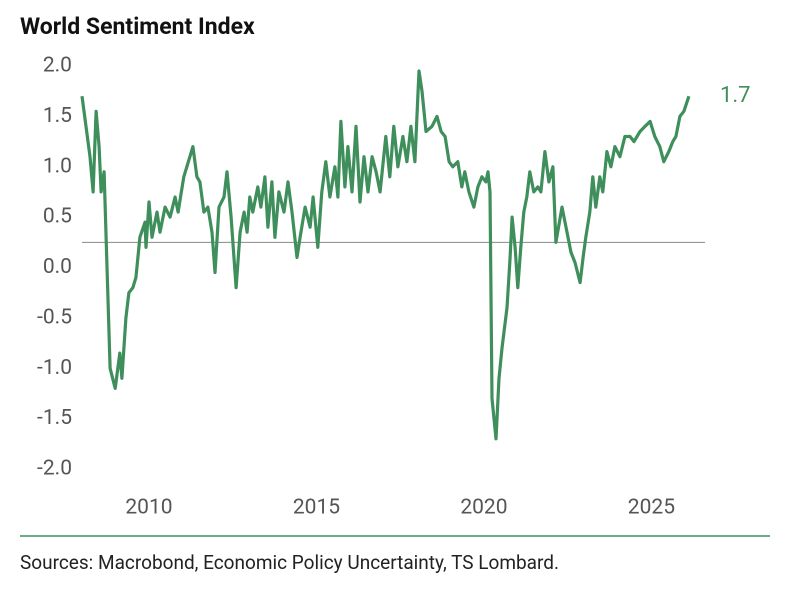  What do you see at coordinates (57, 267) in the screenshot?
I see `y-tick-label: 0.0` at bounding box center [57, 267].